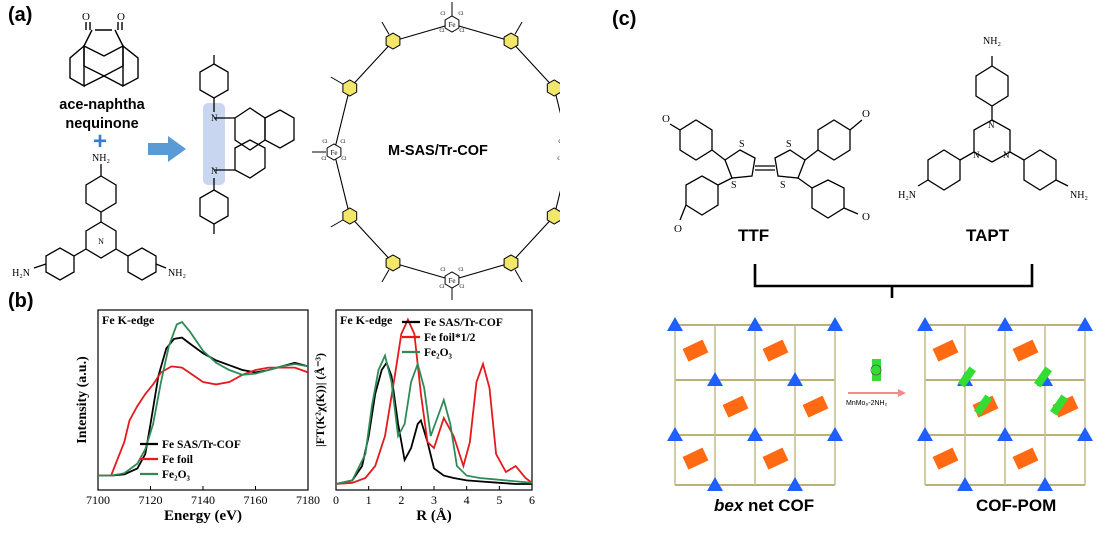 The width and height of the screenshot is (1105, 544). Describe the element at coordinates (1016, 505) in the screenshot. I see `cof-pom-label: COF-POM` at that location.